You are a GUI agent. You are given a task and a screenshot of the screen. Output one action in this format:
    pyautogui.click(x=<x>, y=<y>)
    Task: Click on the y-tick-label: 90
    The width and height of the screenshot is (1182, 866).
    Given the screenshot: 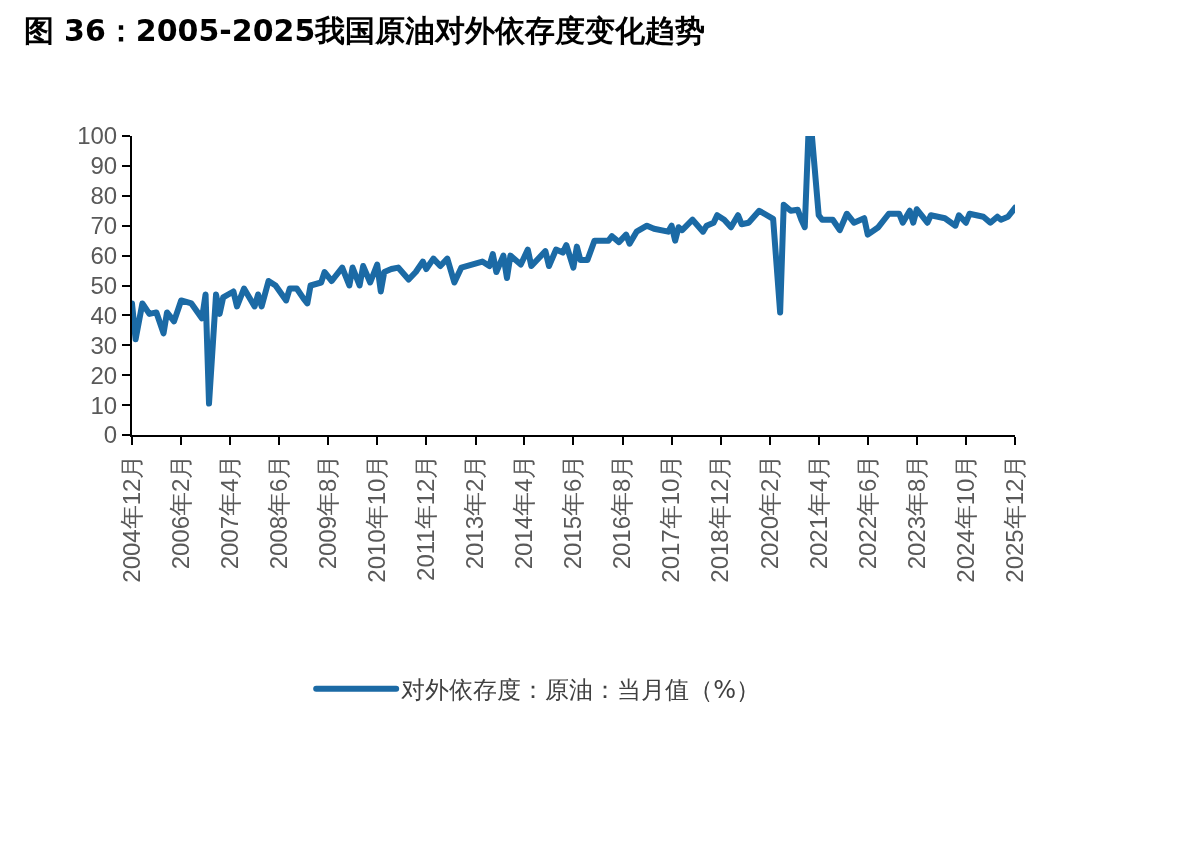 What is the action you would take?
    pyautogui.click(x=104, y=166)
    